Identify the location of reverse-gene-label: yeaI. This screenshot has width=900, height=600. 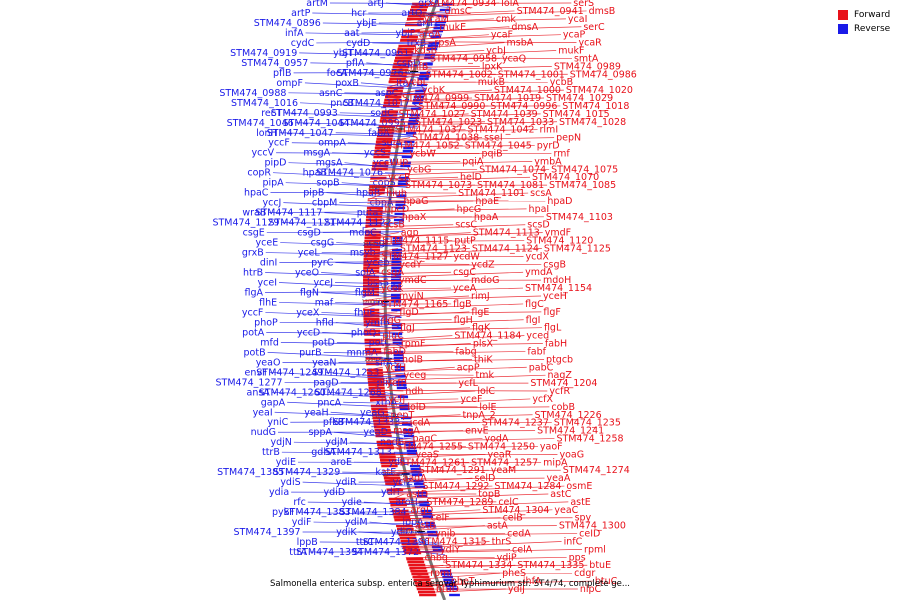
(263, 412).